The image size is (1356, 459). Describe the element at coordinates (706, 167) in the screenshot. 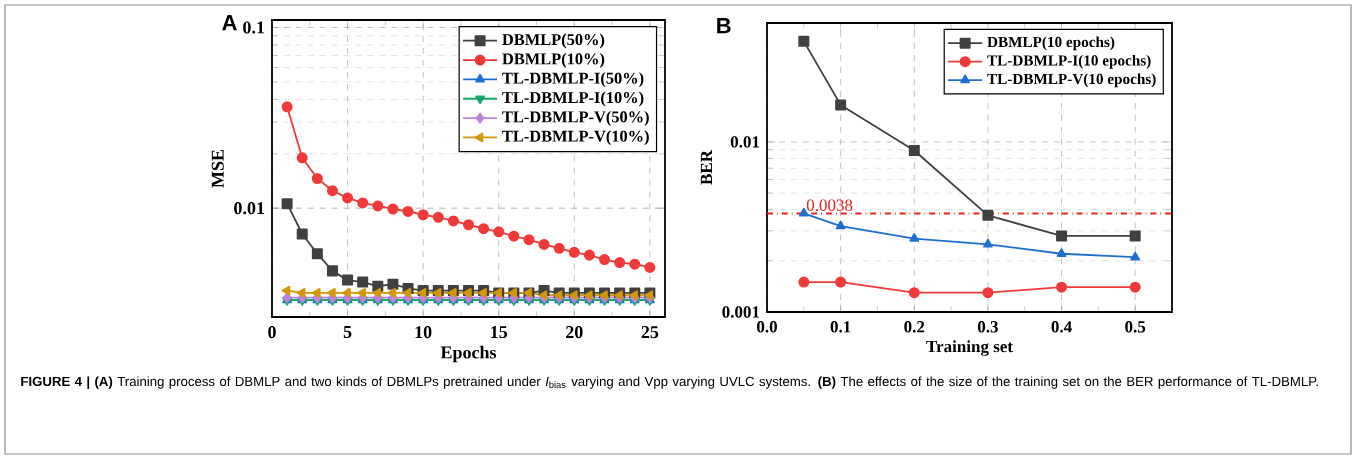

I see `y-axis-title: BER` at that location.